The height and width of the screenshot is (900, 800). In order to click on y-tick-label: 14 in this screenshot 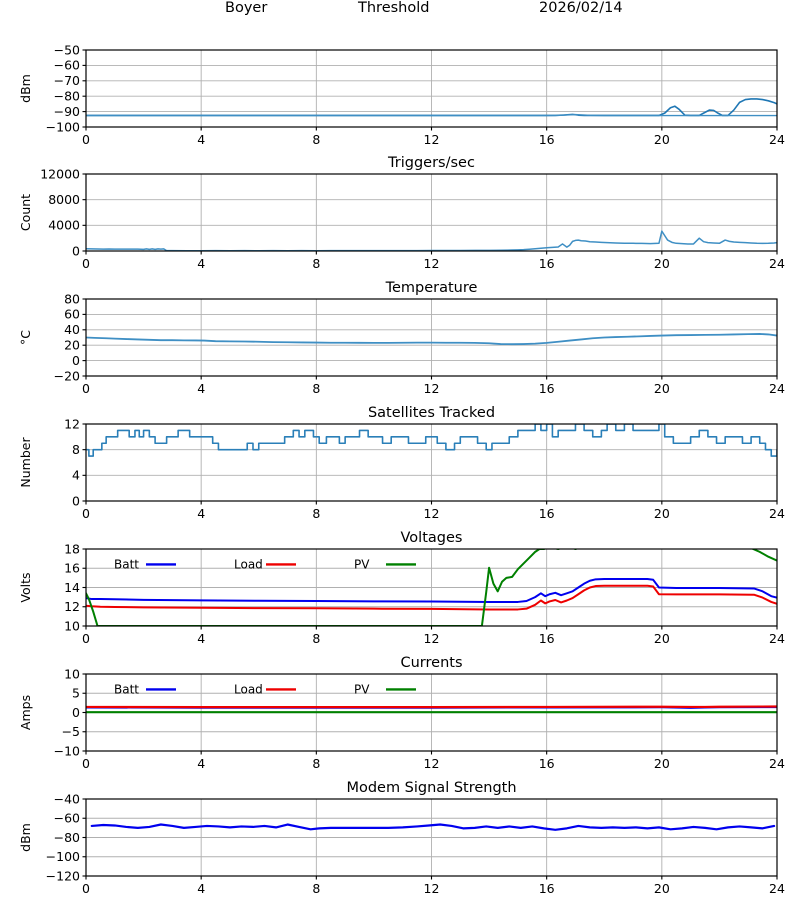, I will do `click(72, 587)`.